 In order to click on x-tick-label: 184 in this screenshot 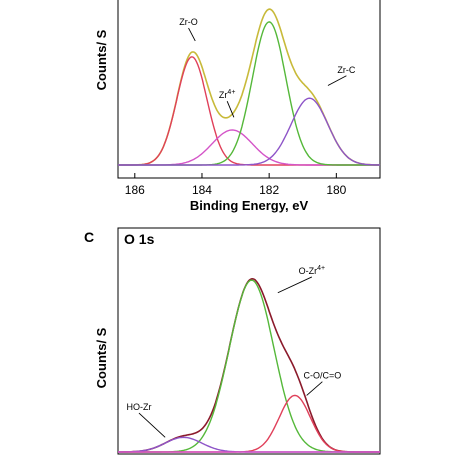, I will do `click(202, 190)`.